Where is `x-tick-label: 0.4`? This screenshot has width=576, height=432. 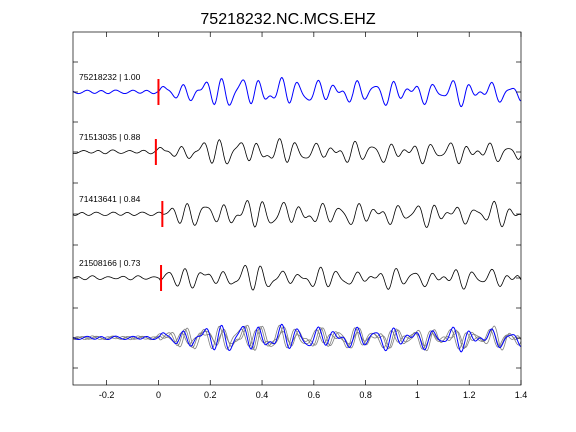 x-tick-label: 0.4 is located at coordinates (262, 395).